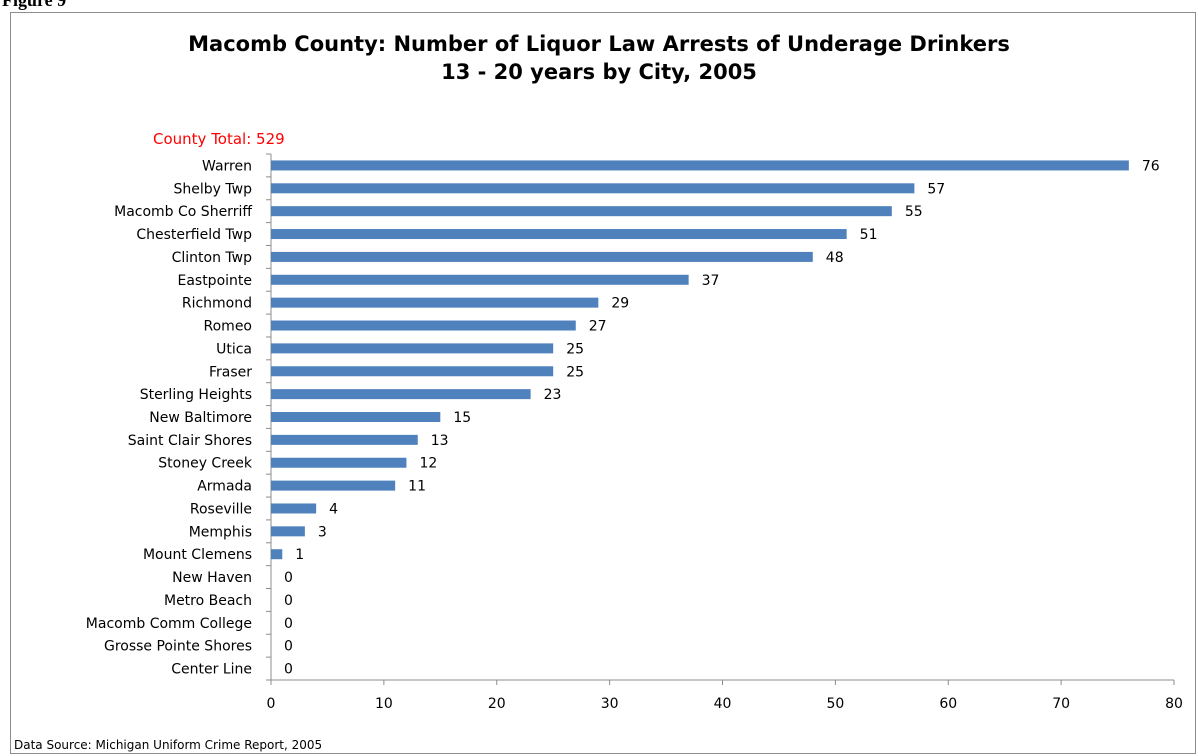 The height and width of the screenshot is (756, 1198). Describe the element at coordinates (234, 349) in the screenshot. I see `category-label: Utica` at that location.